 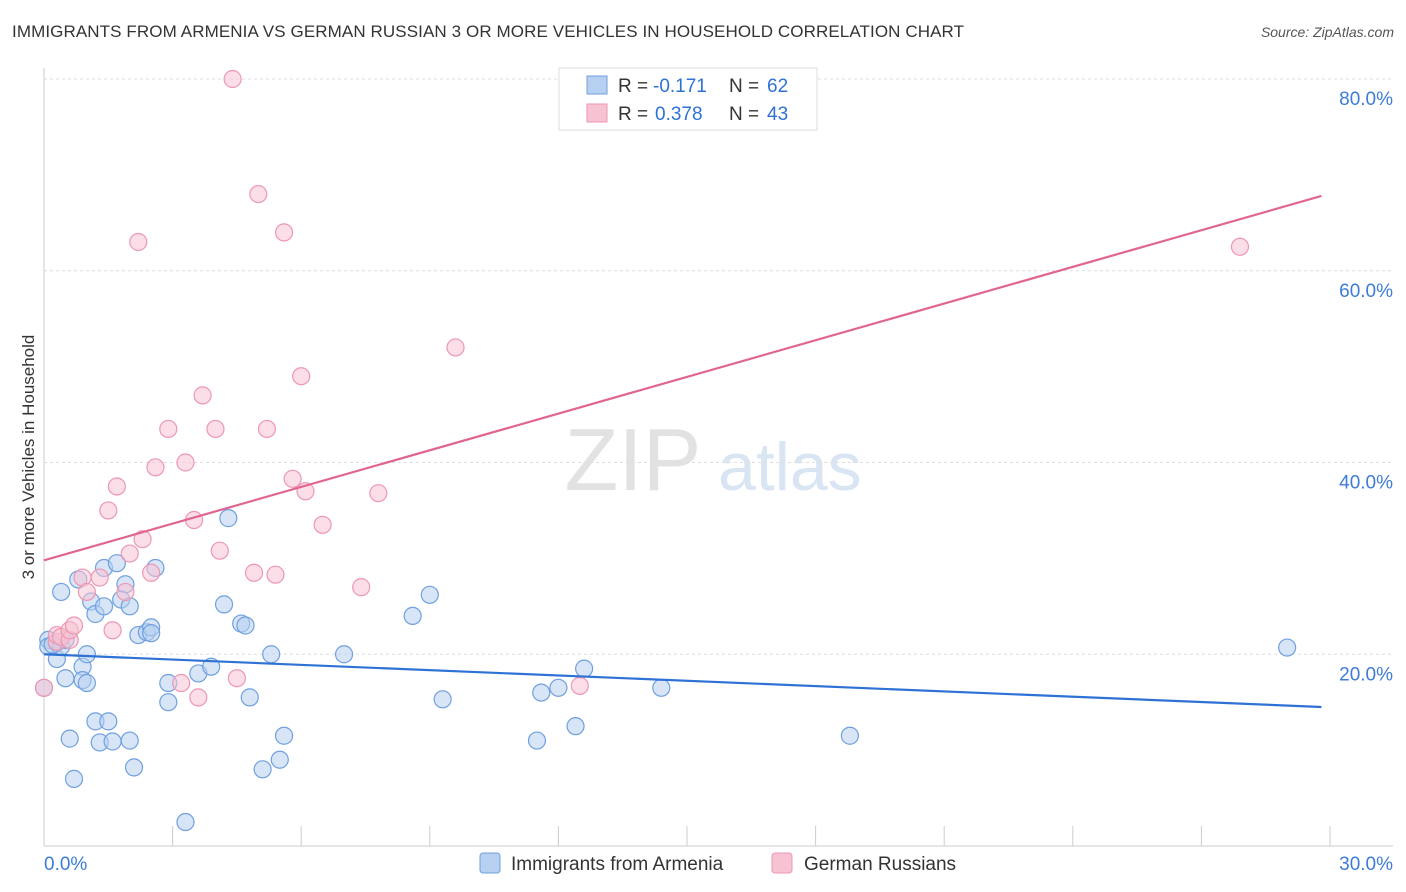 I want to click on y-axis-label: 3 or more Vehicles in Household, so click(x=28, y=457).